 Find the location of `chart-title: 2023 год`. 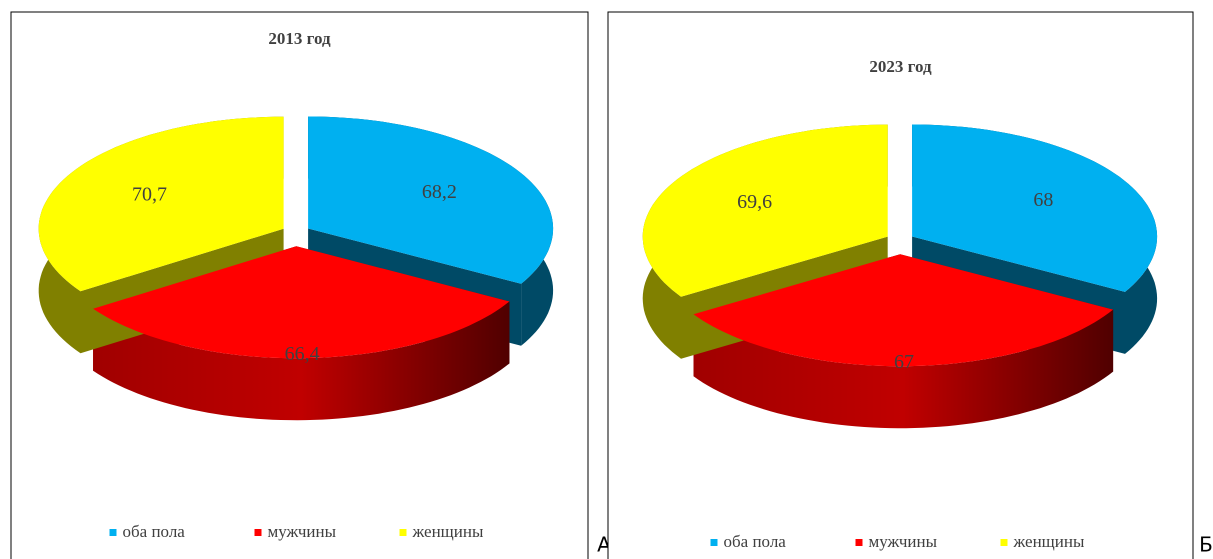

chart-title: 2023 год is located at coordinates (900, 66).